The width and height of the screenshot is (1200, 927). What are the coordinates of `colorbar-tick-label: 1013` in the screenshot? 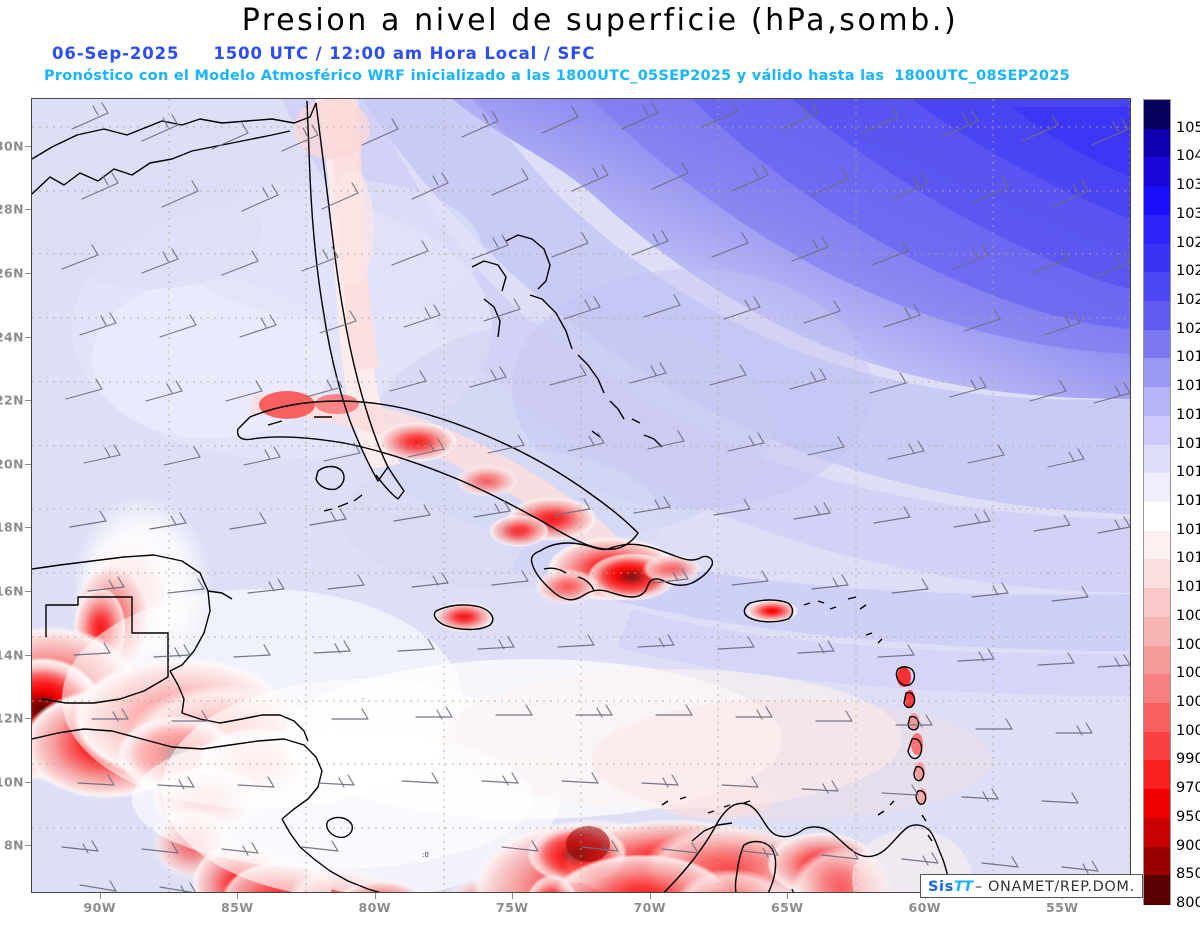 It's located at (1188, 529).